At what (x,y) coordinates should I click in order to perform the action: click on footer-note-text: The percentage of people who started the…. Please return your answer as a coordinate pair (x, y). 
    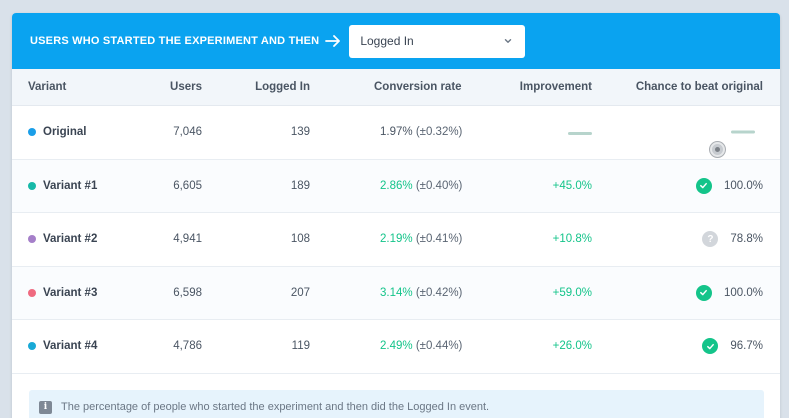
    Looking at the image, I should click on (275, 407).